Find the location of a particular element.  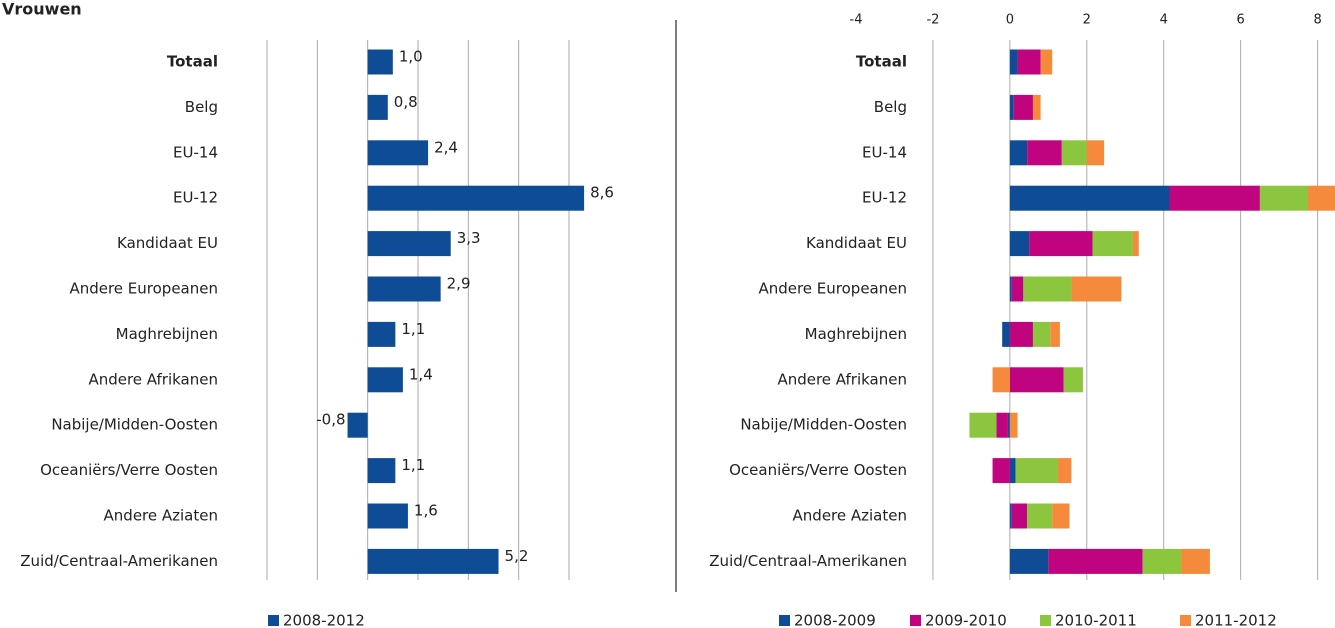

x-tick-label: -4 is located at coordinates (856, 20).